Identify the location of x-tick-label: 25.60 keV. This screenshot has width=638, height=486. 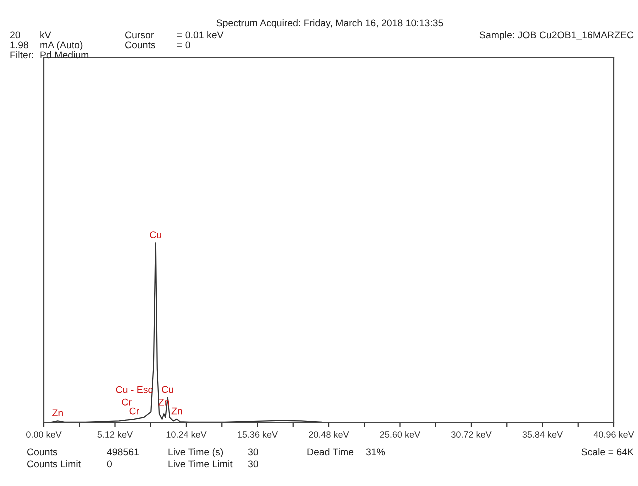
(400, 434).